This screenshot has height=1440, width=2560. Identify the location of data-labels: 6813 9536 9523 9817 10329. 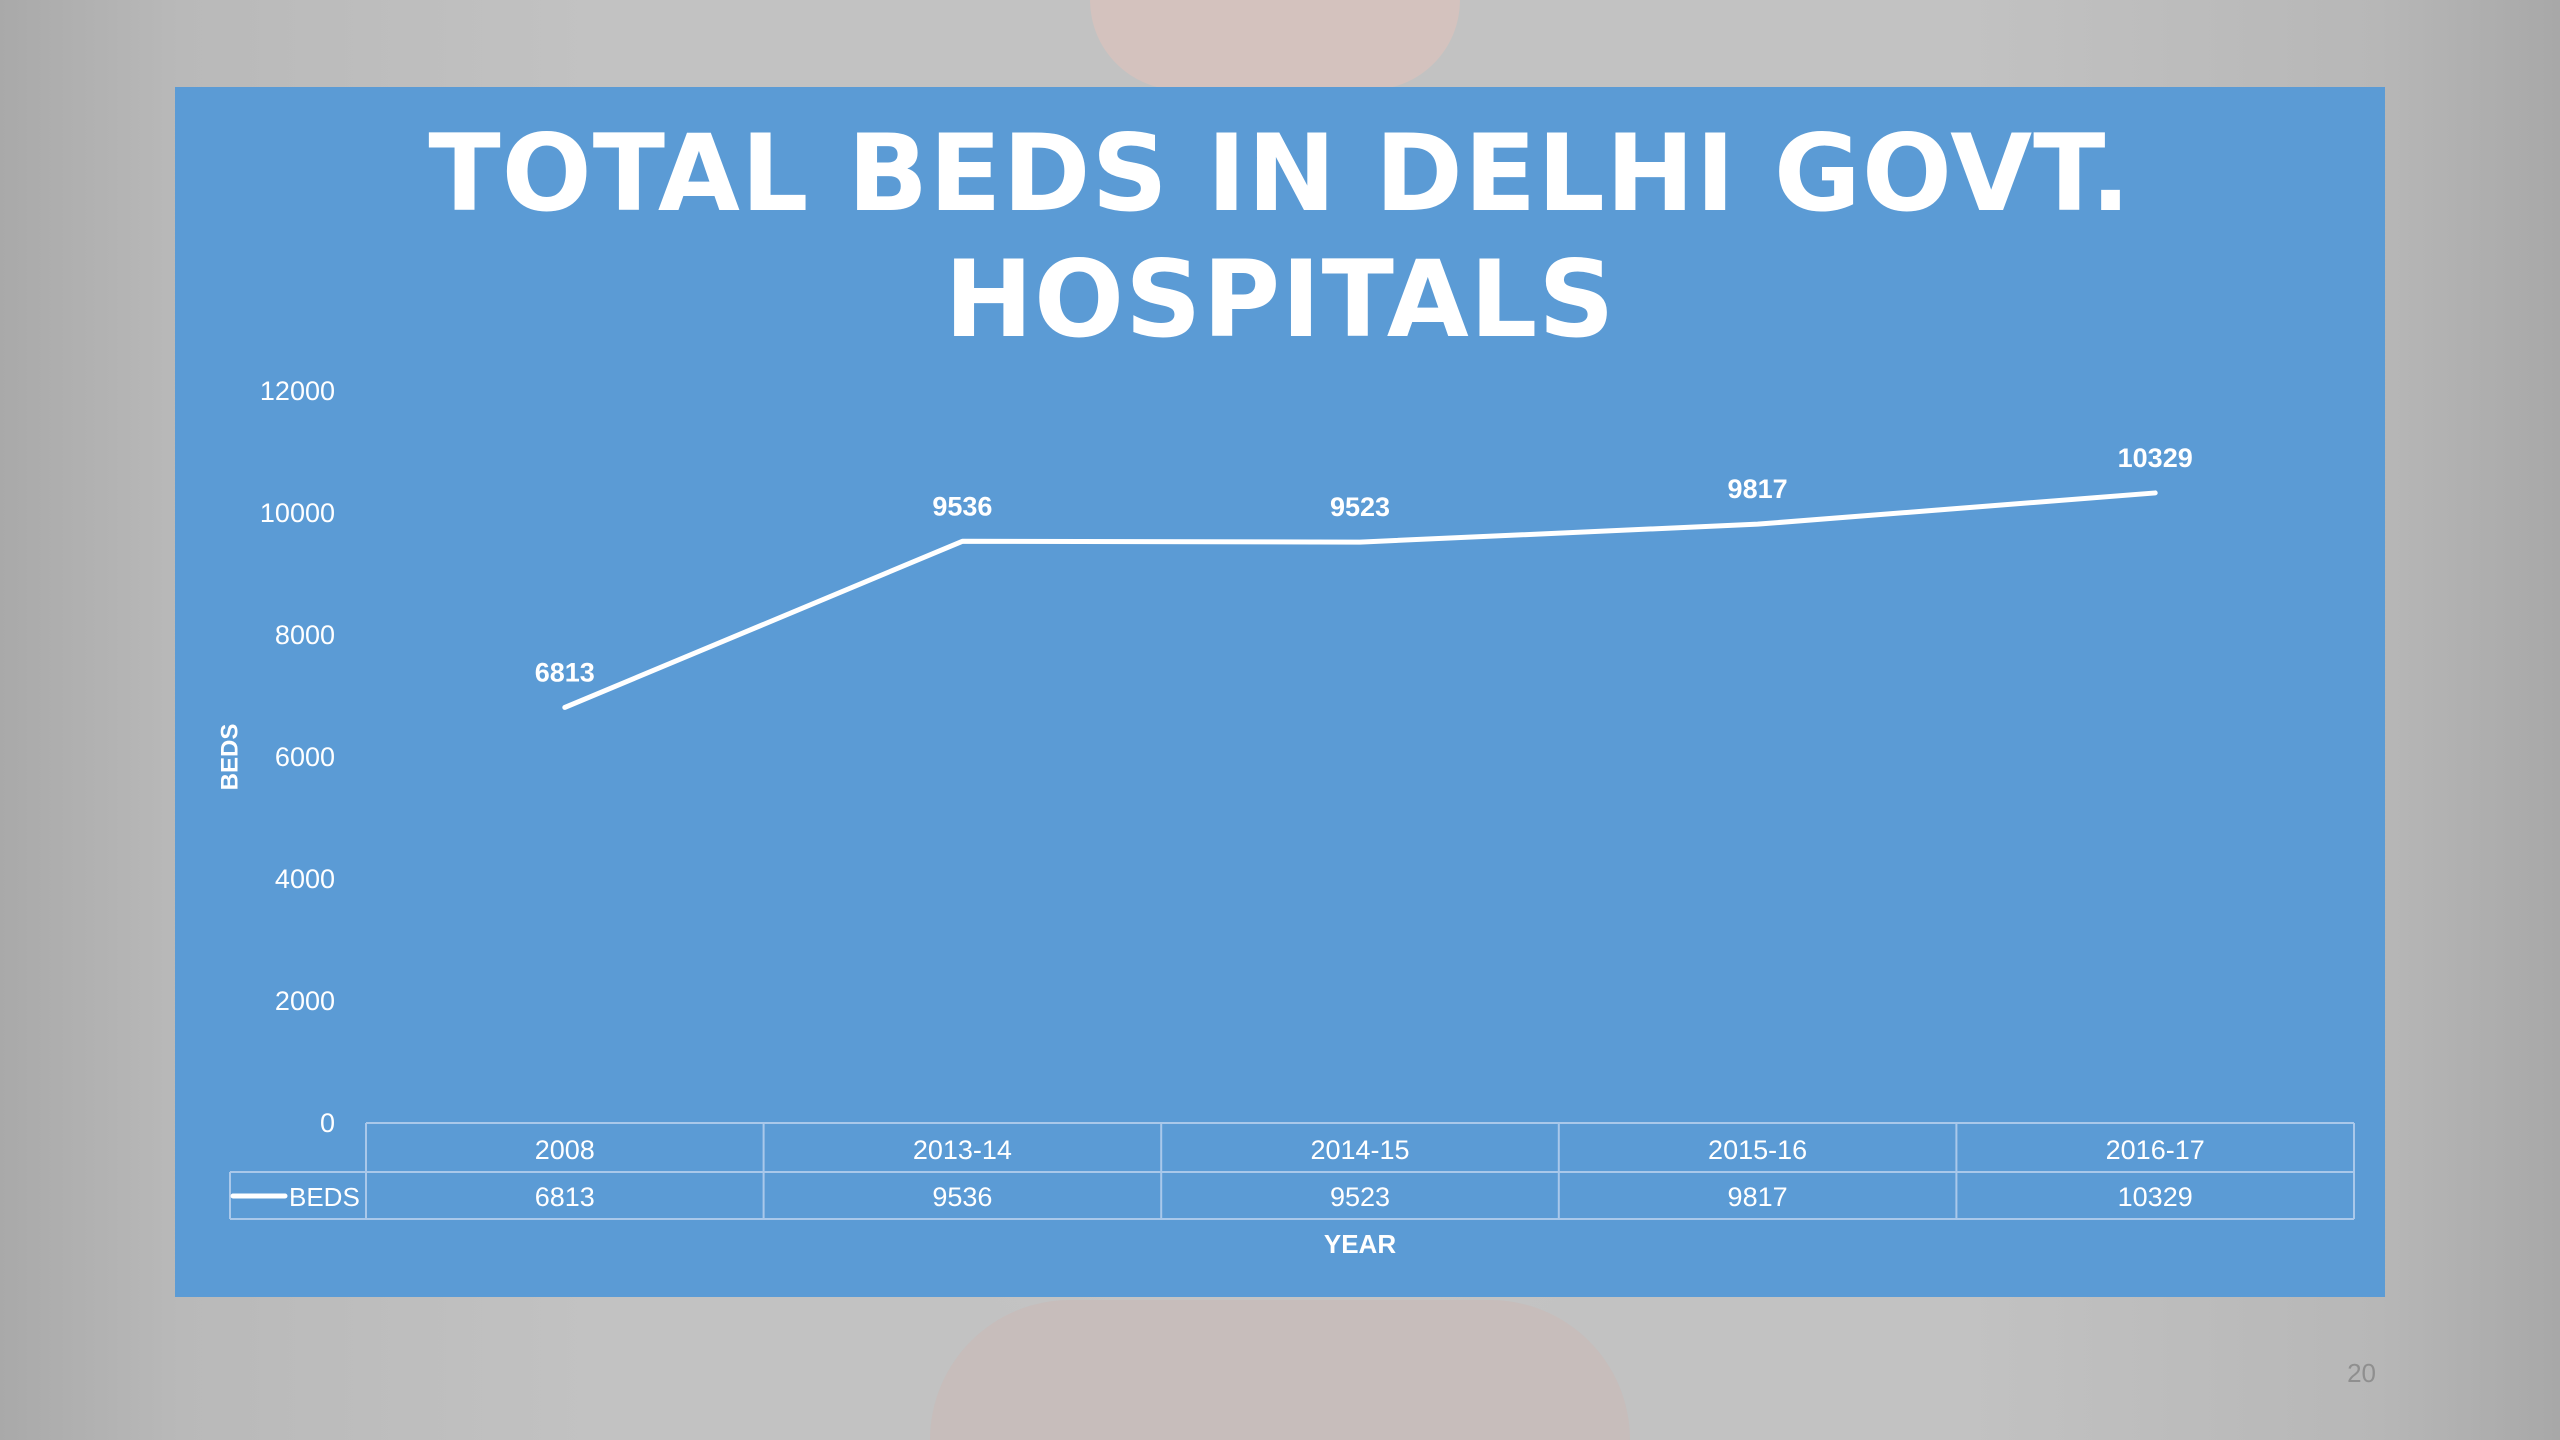
(1364, 565).